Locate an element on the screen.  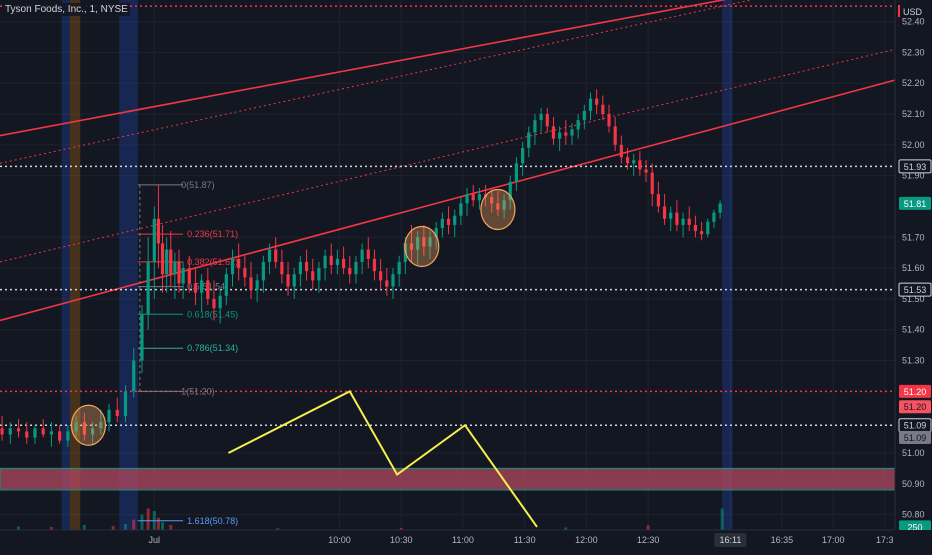
price-tick-label: 52.40 is located at coordinates (913, 22).